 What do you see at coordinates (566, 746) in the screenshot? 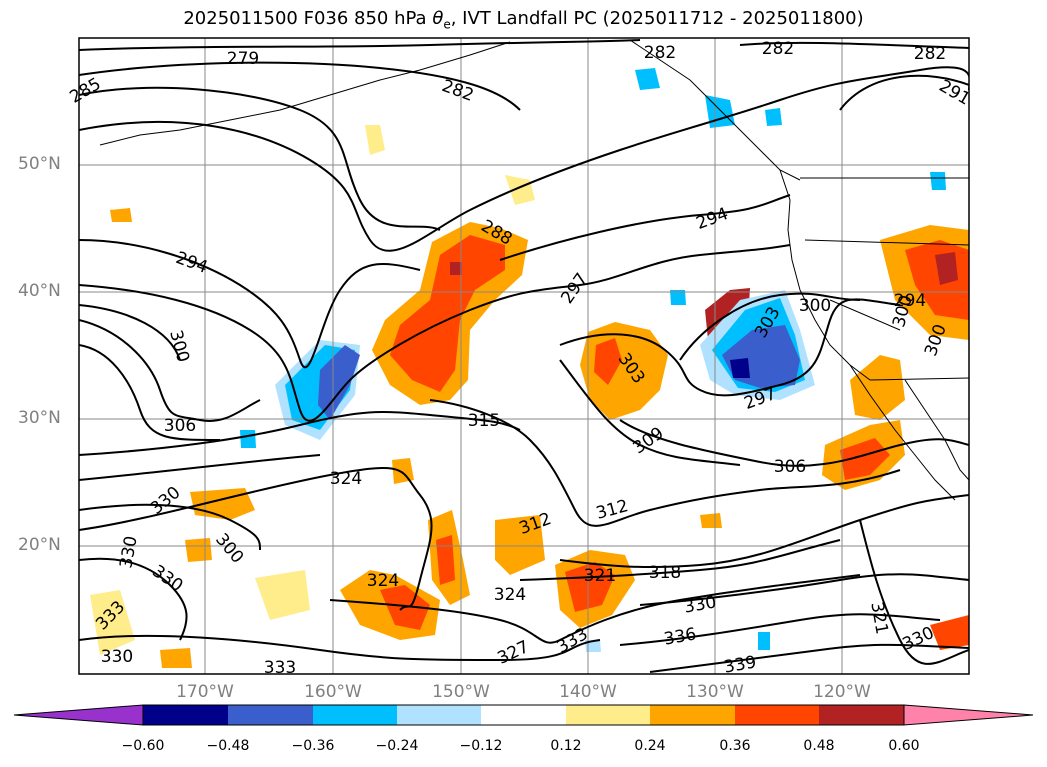
I see `colorbar-tick-6: 0.12` at bounding box center [566, 746].